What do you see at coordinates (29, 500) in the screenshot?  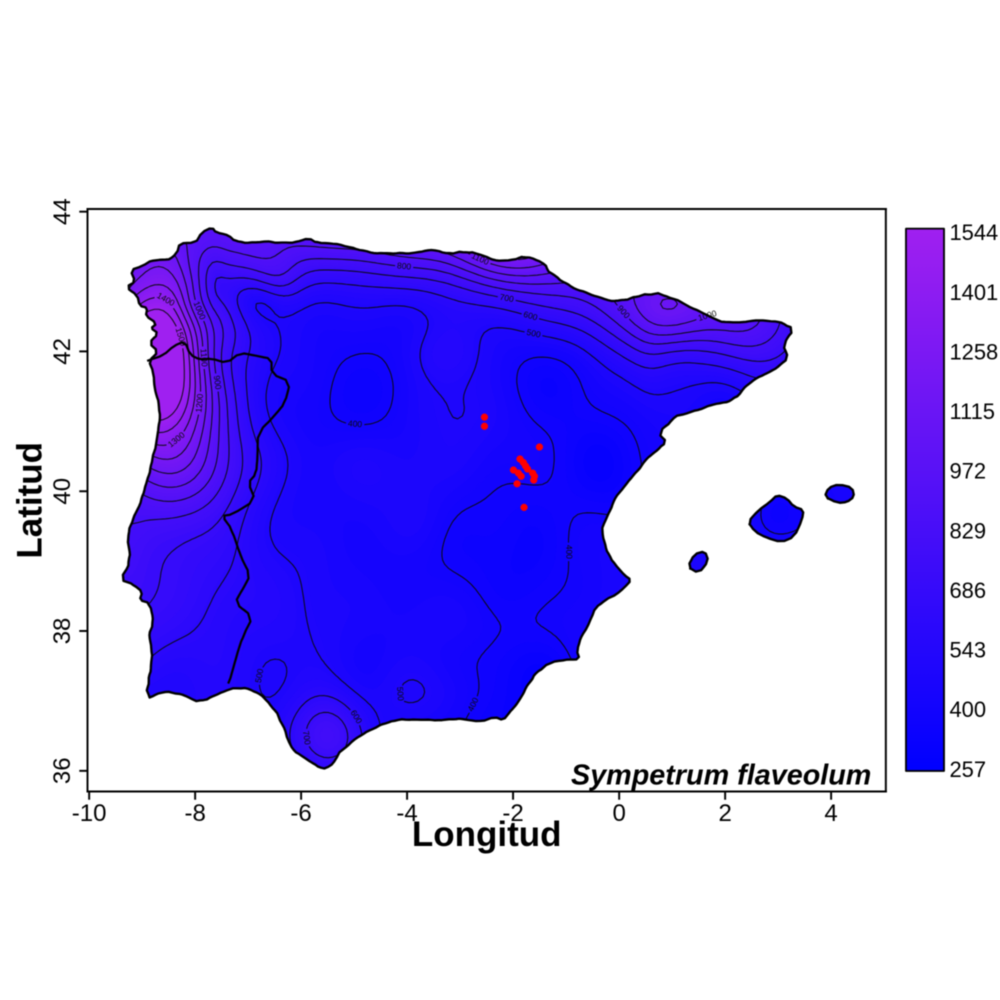 I see `svg-text: Latitud` at bounding box center [29, 500].